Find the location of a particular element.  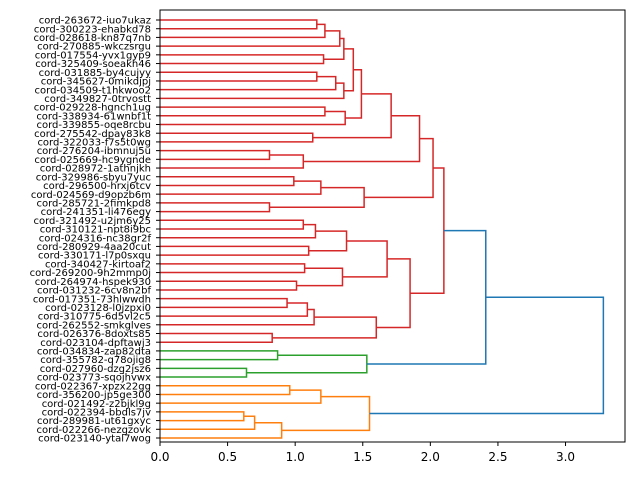

x-tick-label: 0.0 is located at coordinates (159, 457).